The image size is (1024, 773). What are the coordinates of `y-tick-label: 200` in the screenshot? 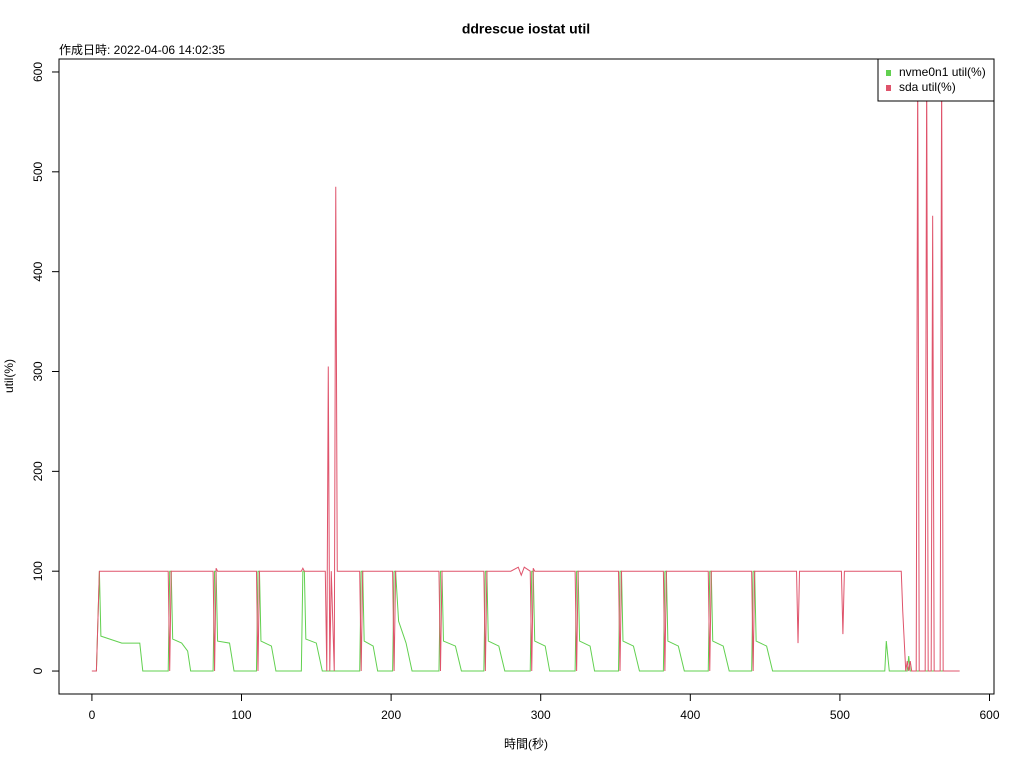 It's located at (38, 471).